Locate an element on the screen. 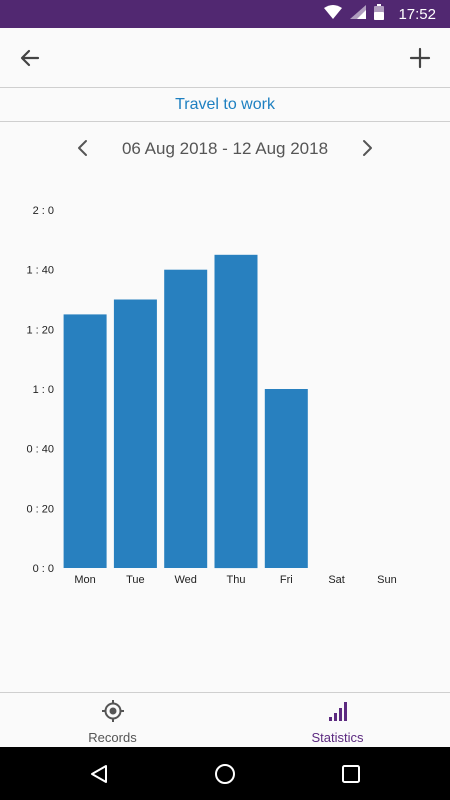  previous-week-button is located at coordinates (83, 148).